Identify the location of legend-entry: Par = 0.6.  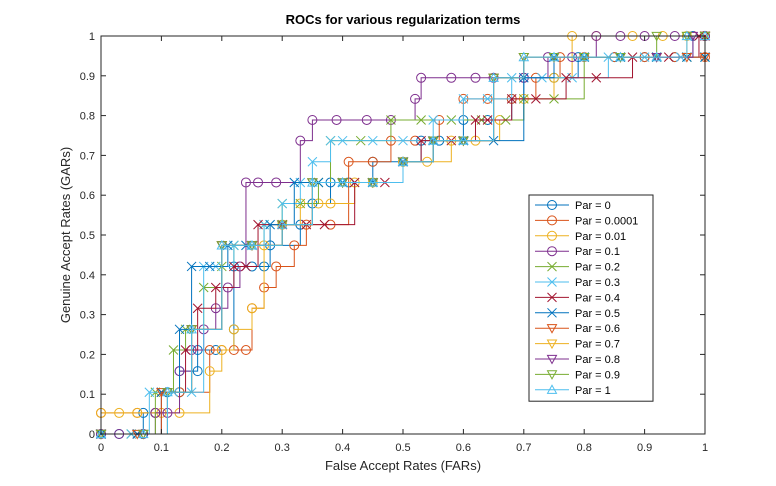
(577, 329).